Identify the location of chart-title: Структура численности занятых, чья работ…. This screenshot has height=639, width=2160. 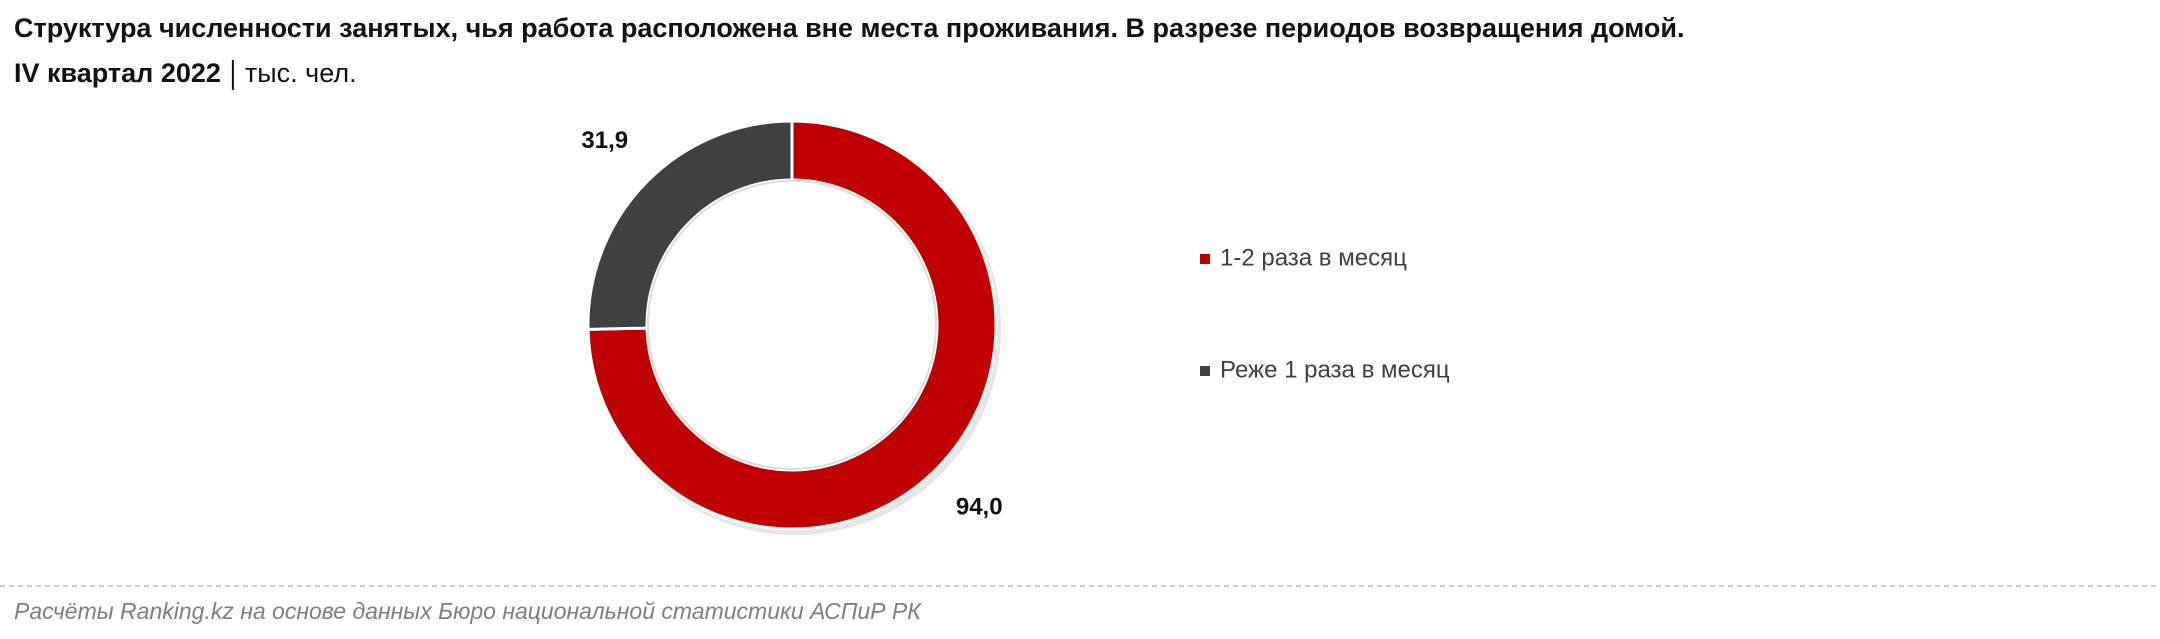
(849, 28).